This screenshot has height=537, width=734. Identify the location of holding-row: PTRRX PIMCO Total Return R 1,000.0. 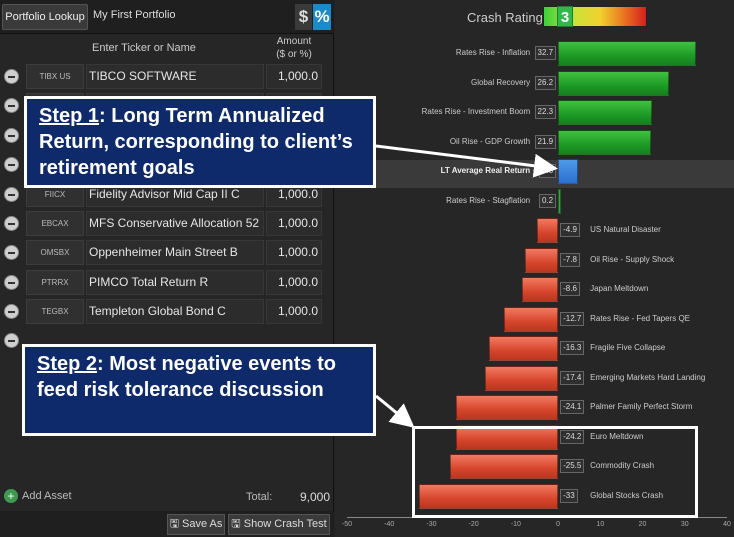
(167, 282).